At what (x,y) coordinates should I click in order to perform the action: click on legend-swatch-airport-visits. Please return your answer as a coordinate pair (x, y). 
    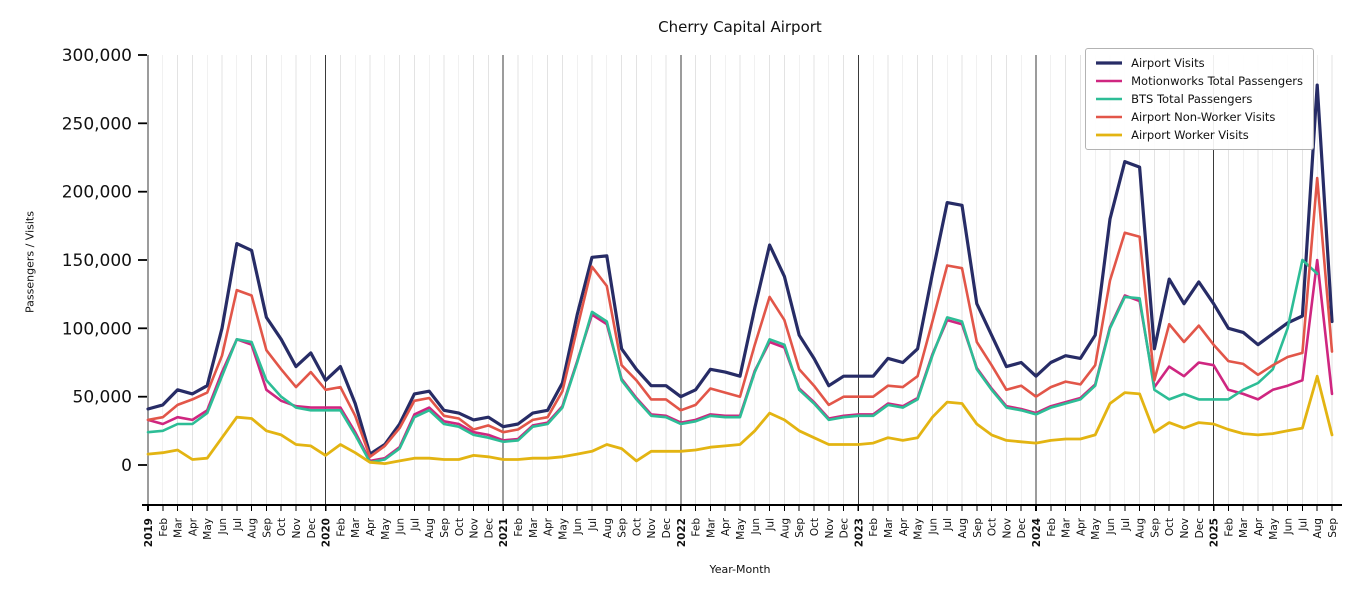
    Looking at the image, I should click on (1109, 63).